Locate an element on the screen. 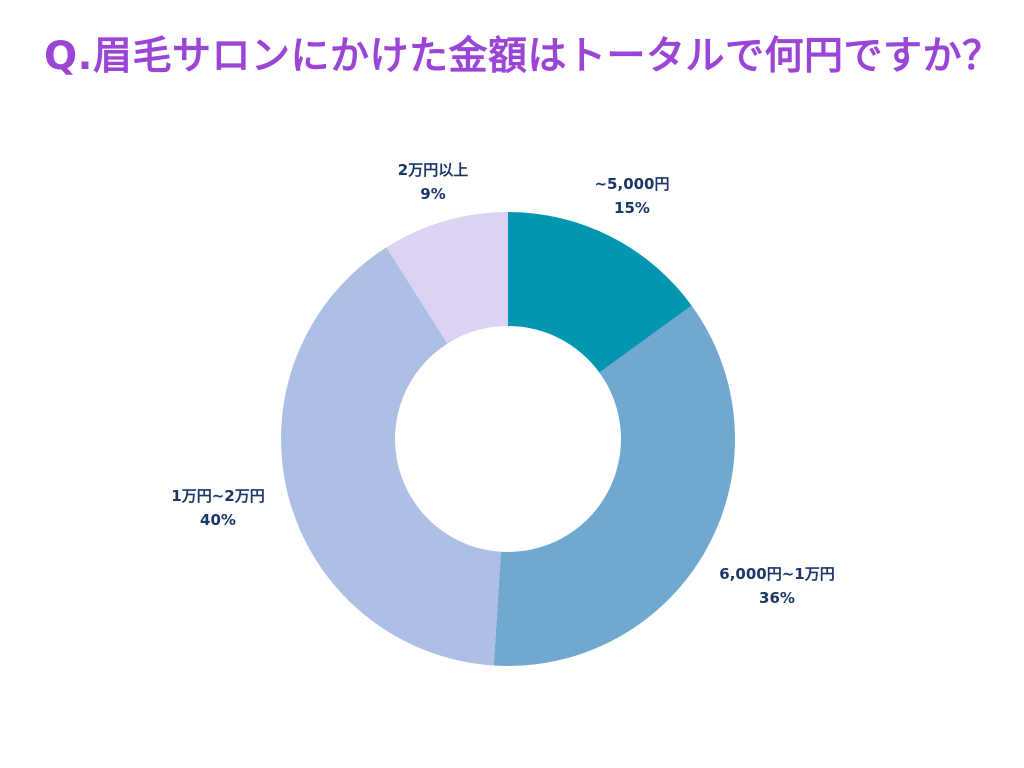  slice-category-label: 2万円以上 is located at coordinates (433, 170).